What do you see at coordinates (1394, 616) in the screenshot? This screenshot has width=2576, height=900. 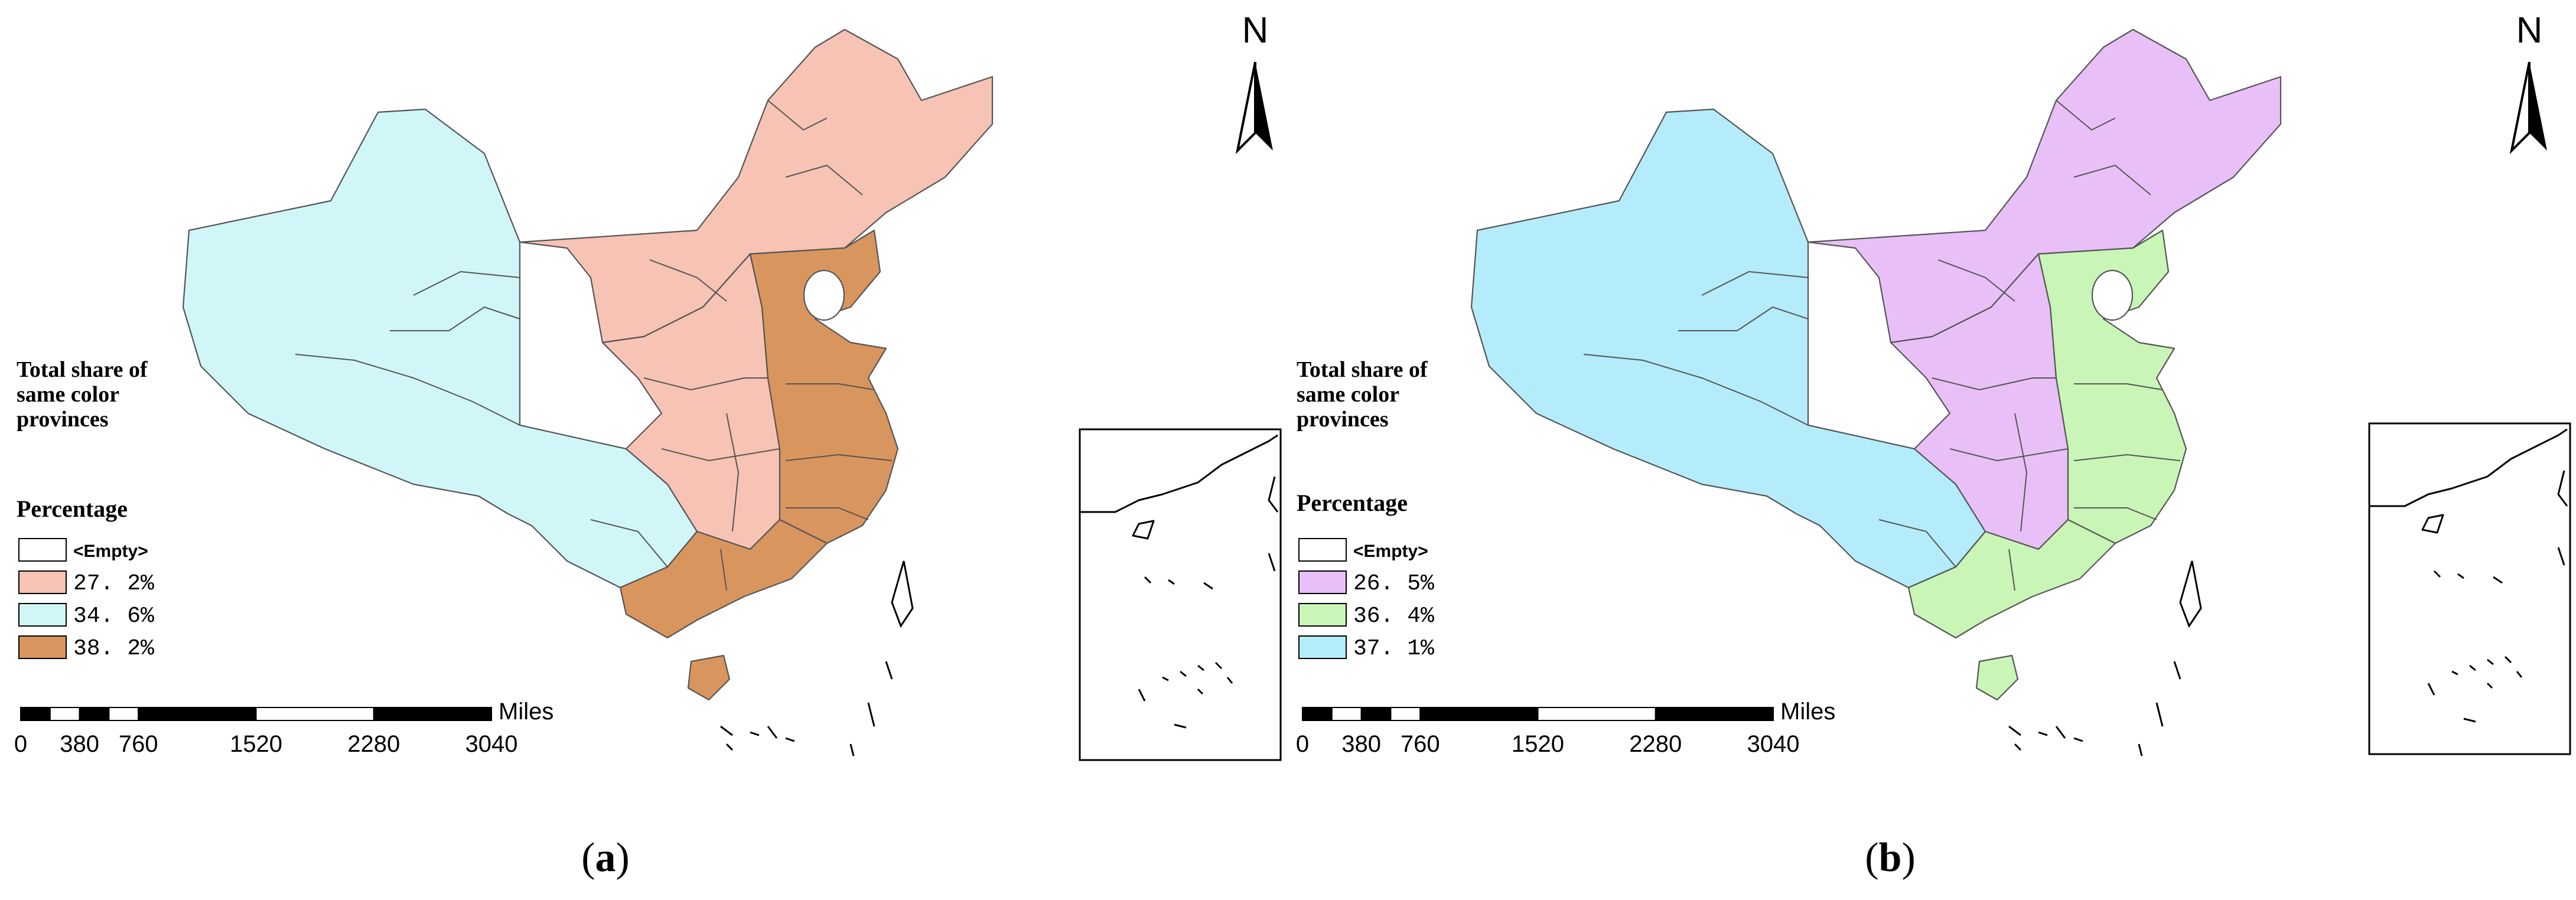 I see `legend-item-label: 36. 4%` at bounding box center [1394, 616].